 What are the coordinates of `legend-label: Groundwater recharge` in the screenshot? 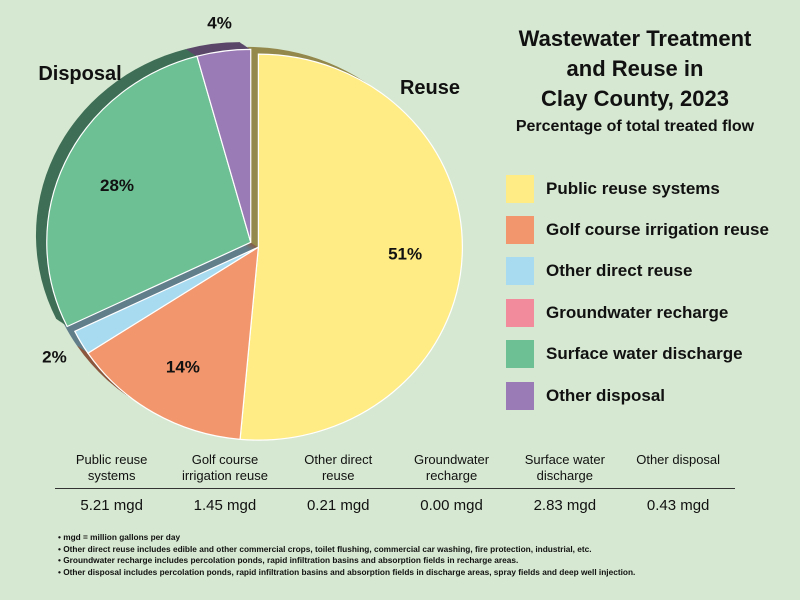 It's located at (637, 312).